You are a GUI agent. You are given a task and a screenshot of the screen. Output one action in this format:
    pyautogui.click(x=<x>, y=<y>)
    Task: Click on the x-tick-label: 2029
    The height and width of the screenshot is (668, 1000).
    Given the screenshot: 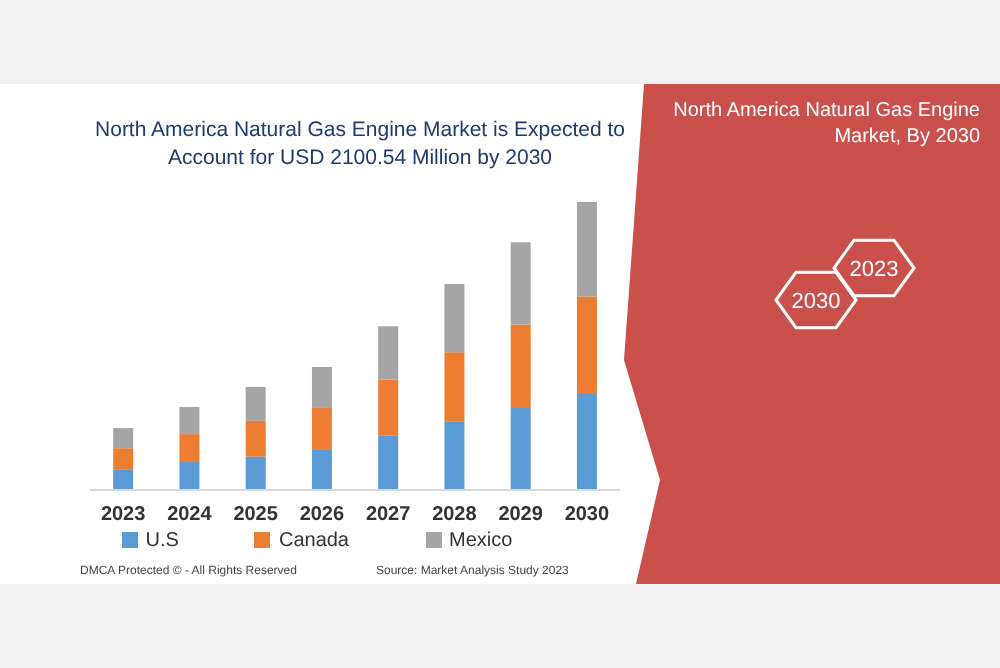 What is the action you would take?
    pyautogui.click(x=521, y=515)
    